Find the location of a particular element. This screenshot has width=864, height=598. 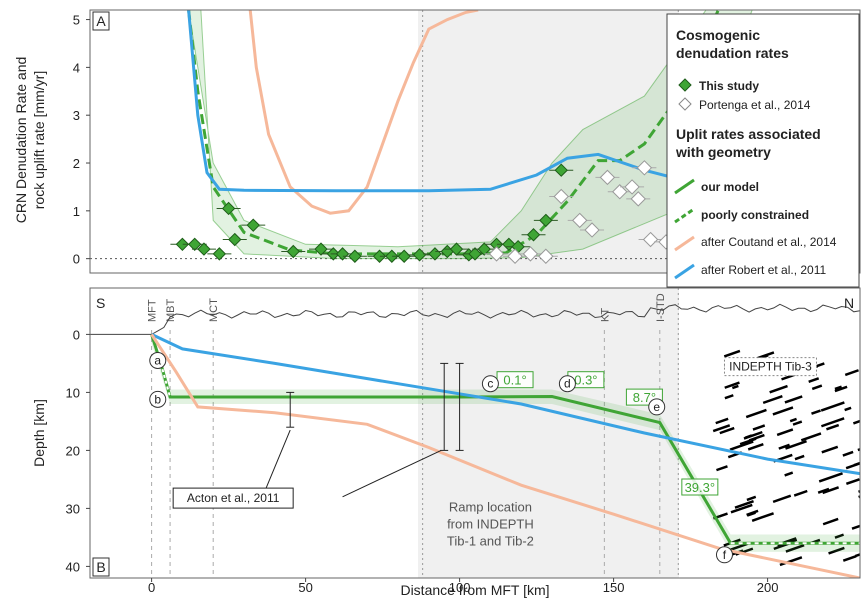

ramp-shade-a is located at coordinates (548, 141).